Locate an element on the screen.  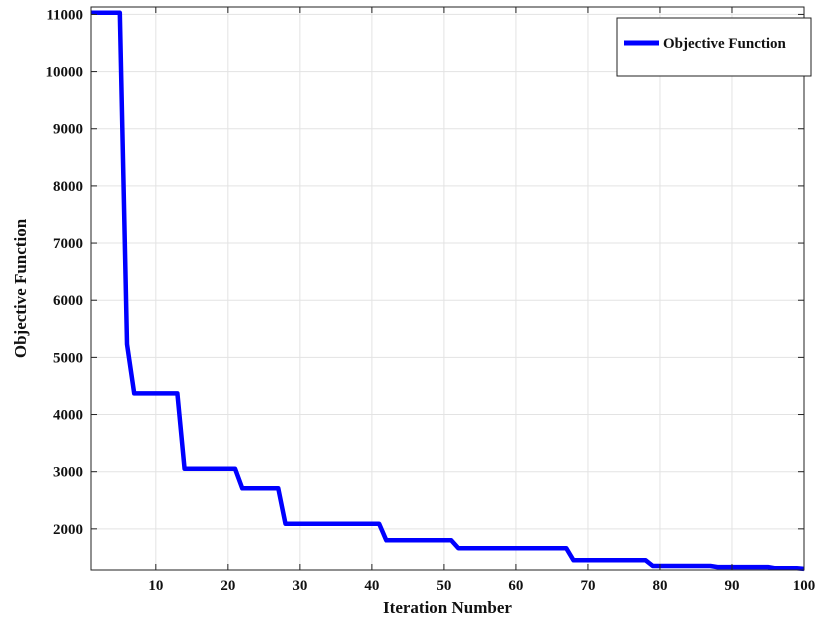
x-tick-label: 20 is located at coordinates (227, 586).